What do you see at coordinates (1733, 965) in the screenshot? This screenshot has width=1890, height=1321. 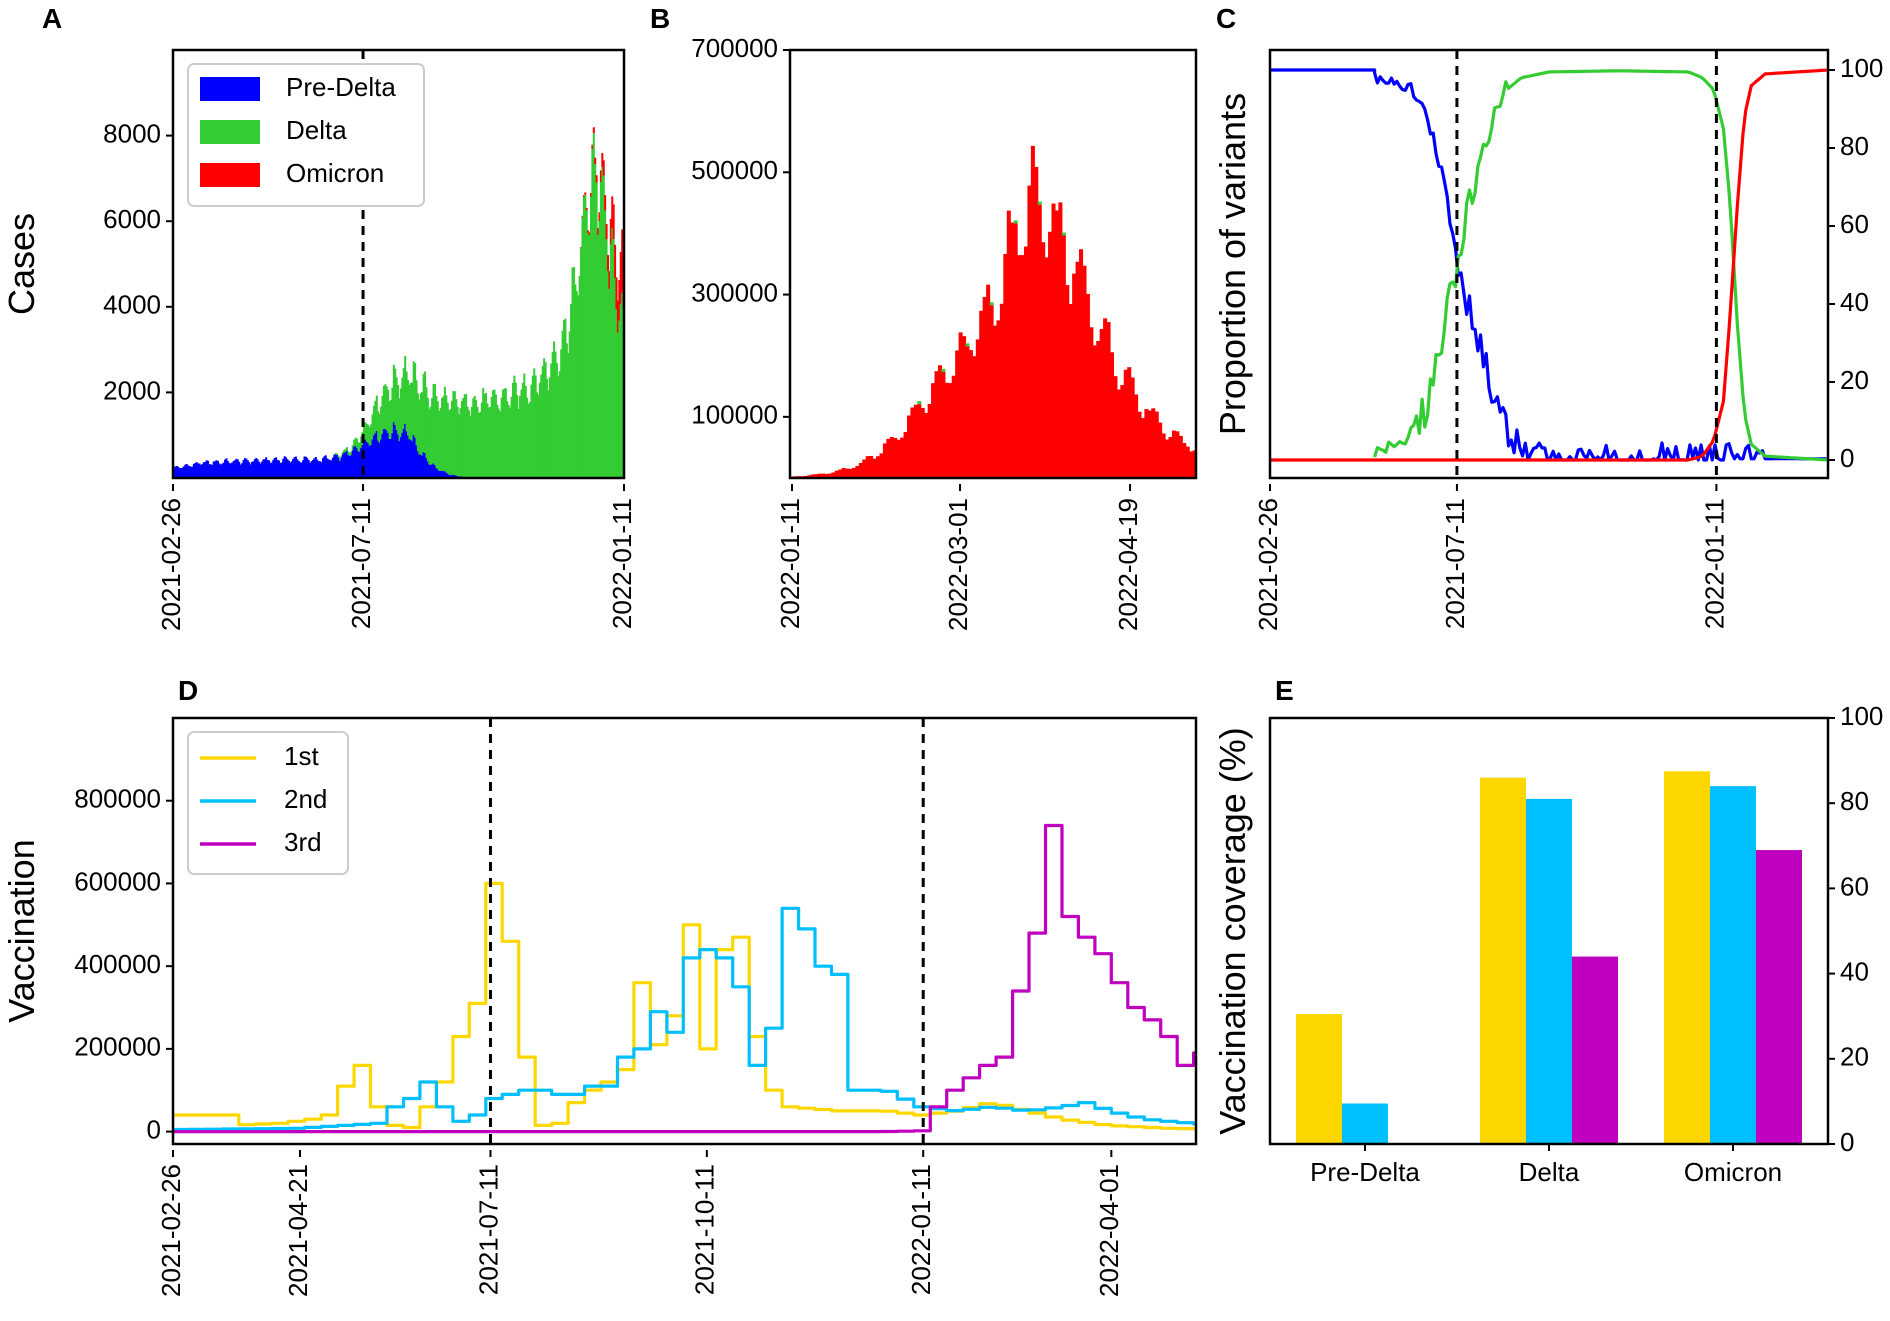 I see `bar-omicron-dose-2nd` at bounding box center [1733, 965].